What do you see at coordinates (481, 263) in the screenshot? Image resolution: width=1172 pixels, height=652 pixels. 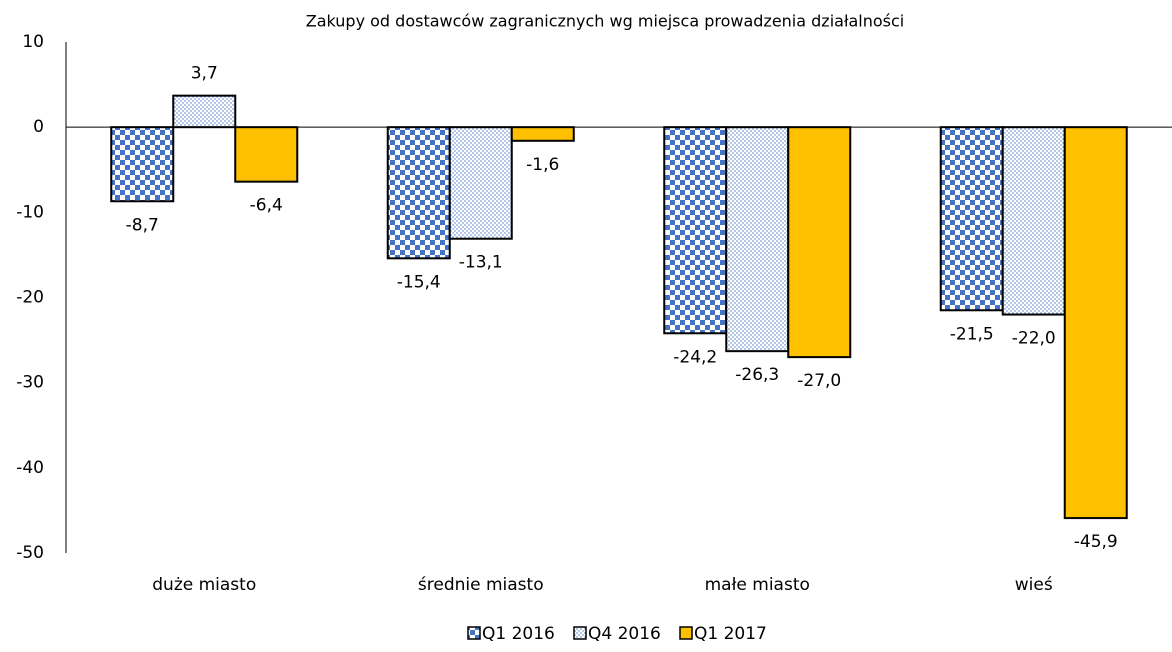 I see `data-label: -13,1` at bounding box center [481, 263].